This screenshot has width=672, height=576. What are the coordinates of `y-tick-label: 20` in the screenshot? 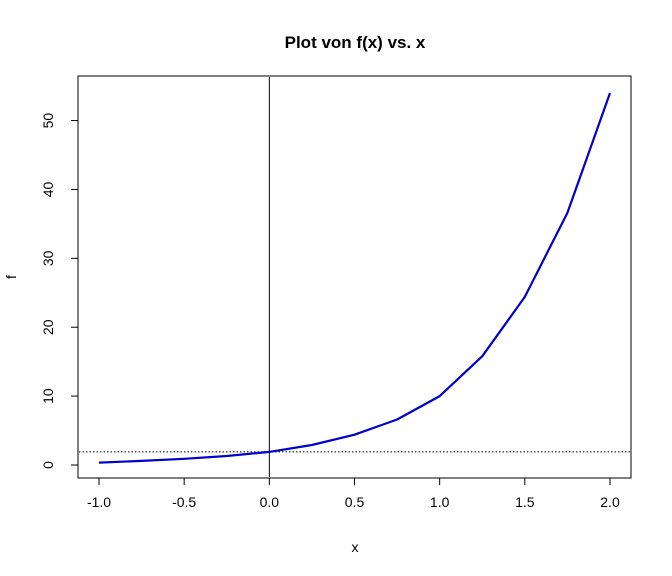 It's located at (48, 327).